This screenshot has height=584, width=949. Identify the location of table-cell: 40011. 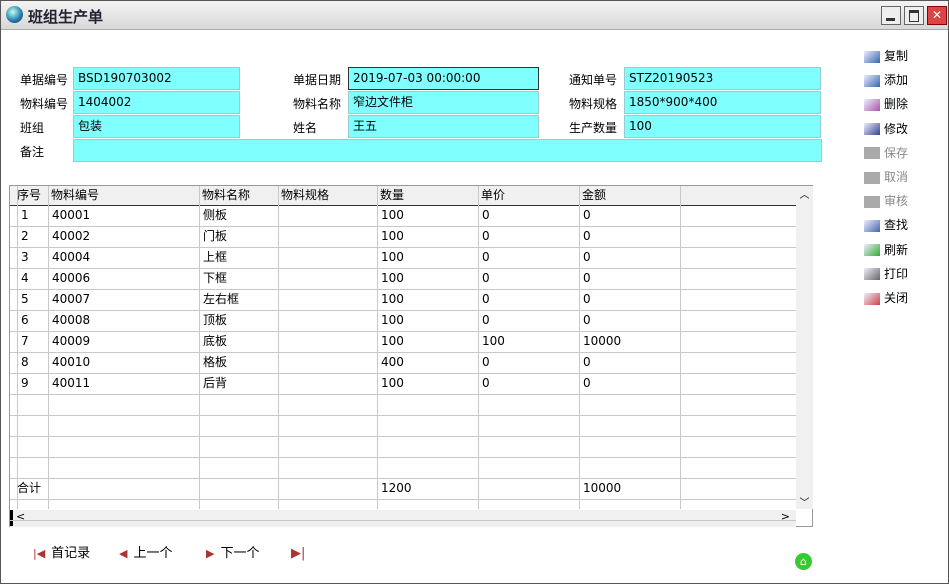
(71, 383).